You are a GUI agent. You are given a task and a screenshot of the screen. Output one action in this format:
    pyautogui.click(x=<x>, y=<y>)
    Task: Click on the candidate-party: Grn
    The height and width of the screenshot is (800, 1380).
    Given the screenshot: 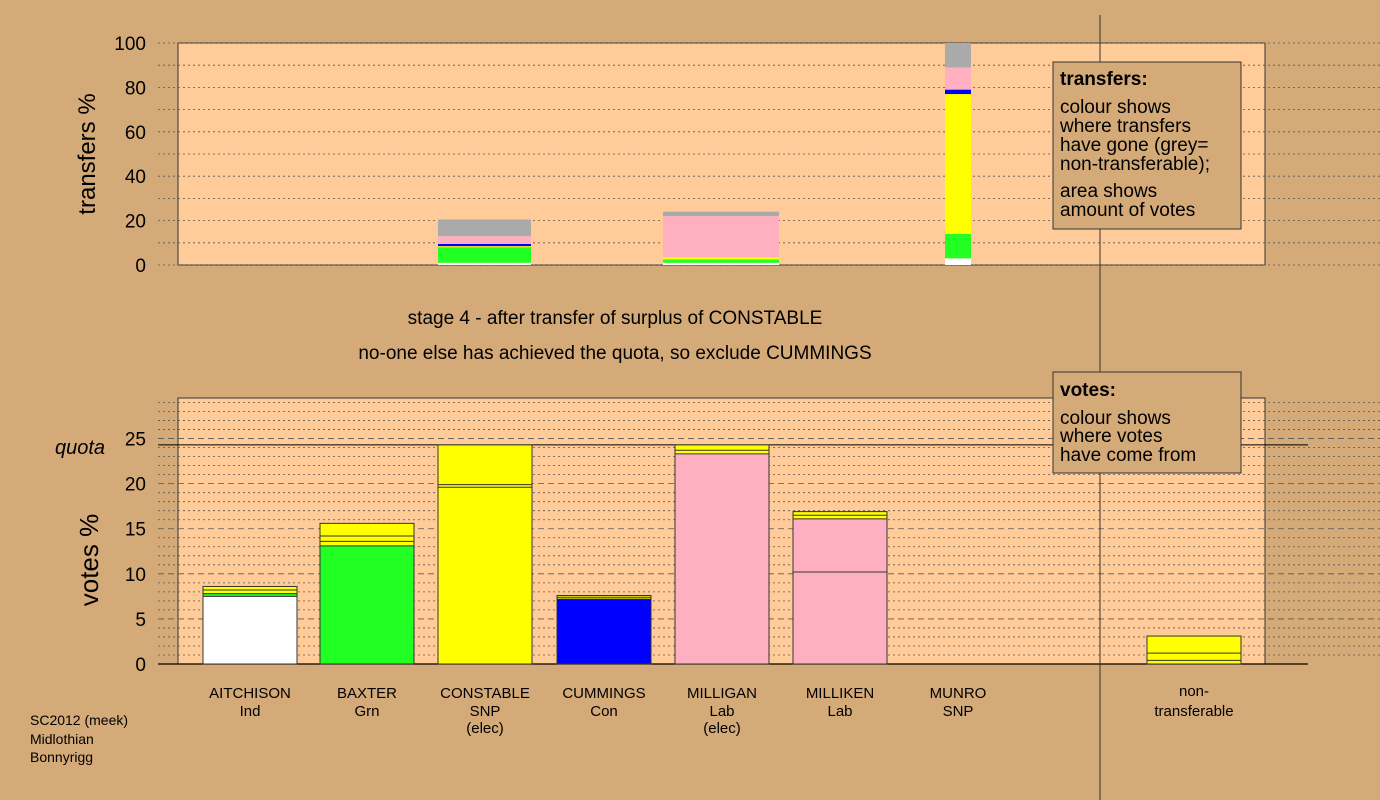 What is the action you would take?
    pyautogui.click(x=366, y=711)
    